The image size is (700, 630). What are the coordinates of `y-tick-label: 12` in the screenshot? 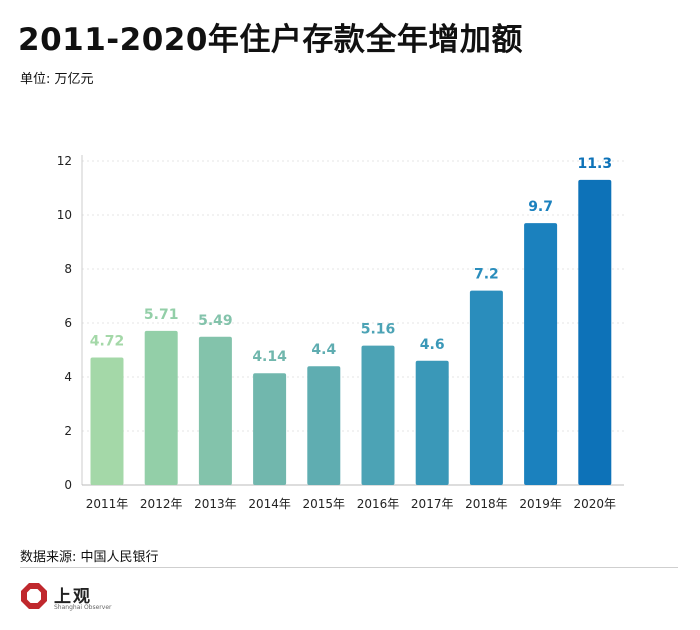 It's located at (64, 161).